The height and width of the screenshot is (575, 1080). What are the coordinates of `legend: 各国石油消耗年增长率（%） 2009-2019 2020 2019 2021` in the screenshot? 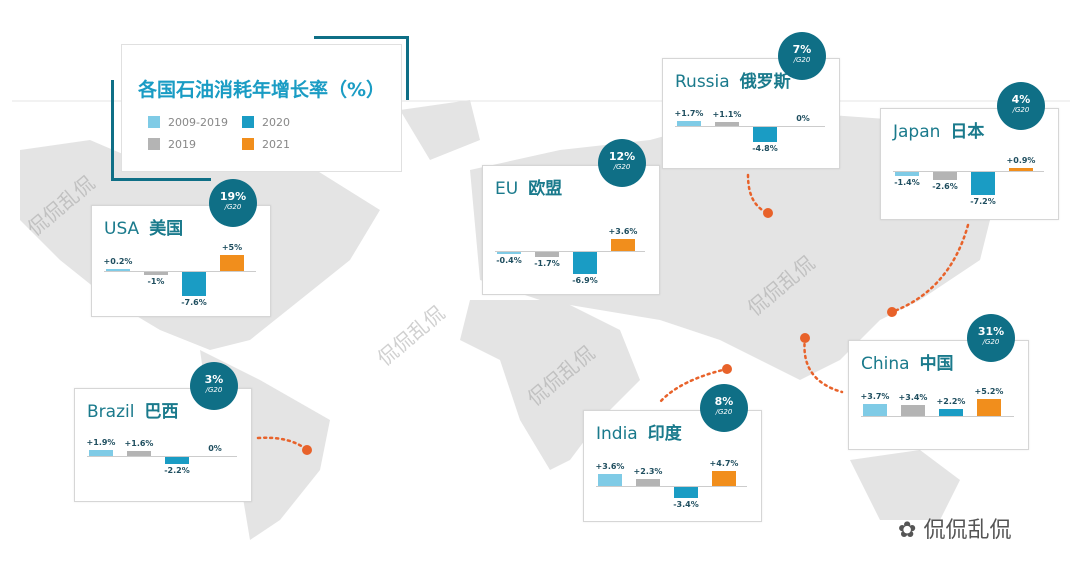 It's located at (261, 108).